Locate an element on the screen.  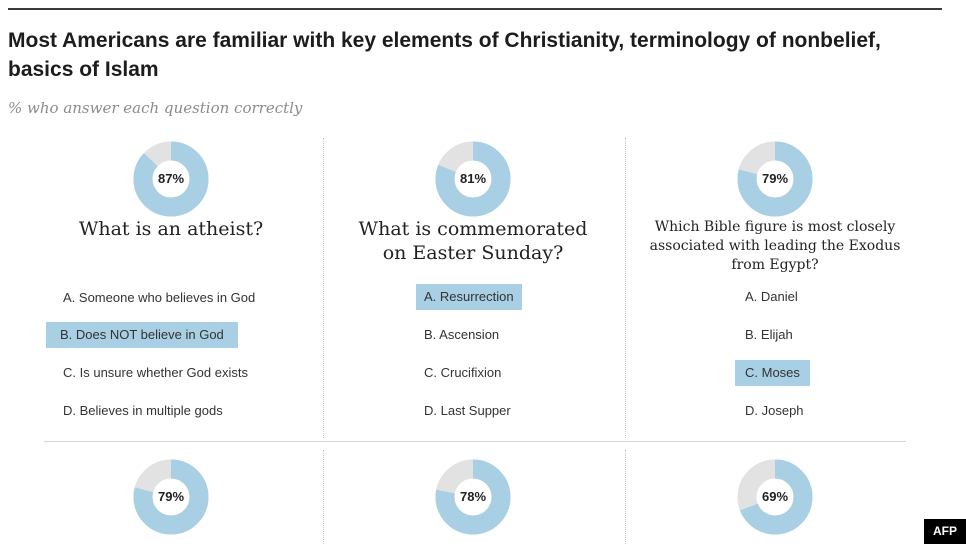
percent-label: 69% is located at coordinates (775, 496).